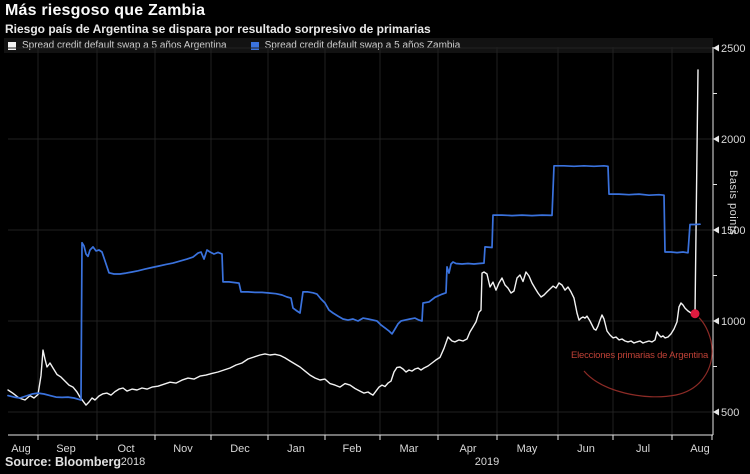 The height and width of the screenshot is (474, 750). Describe the element at coordinates (695, 314) in the screenshot. I see `event-marker-dot` at that location.